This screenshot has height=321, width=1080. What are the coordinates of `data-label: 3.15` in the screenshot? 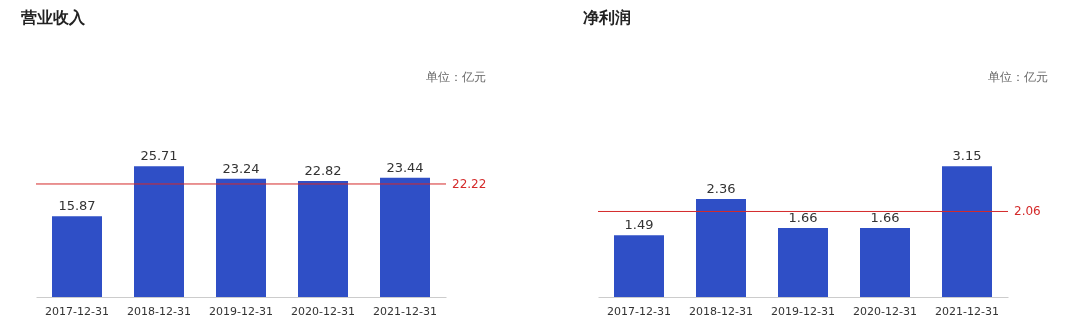 It's located at (967, 156).